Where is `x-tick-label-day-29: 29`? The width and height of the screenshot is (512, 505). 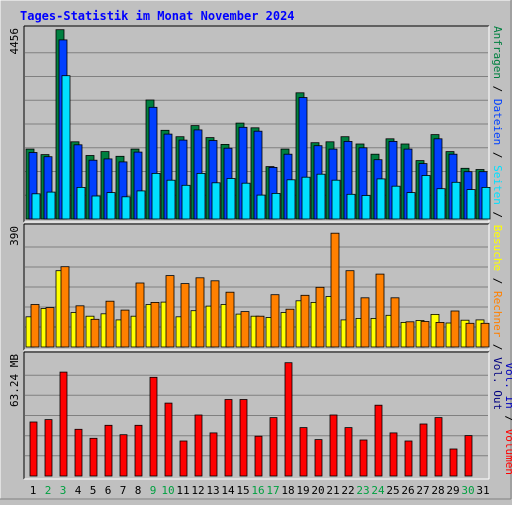 x-tick-label-day-29: 29 is located at coordinates (452, 490).